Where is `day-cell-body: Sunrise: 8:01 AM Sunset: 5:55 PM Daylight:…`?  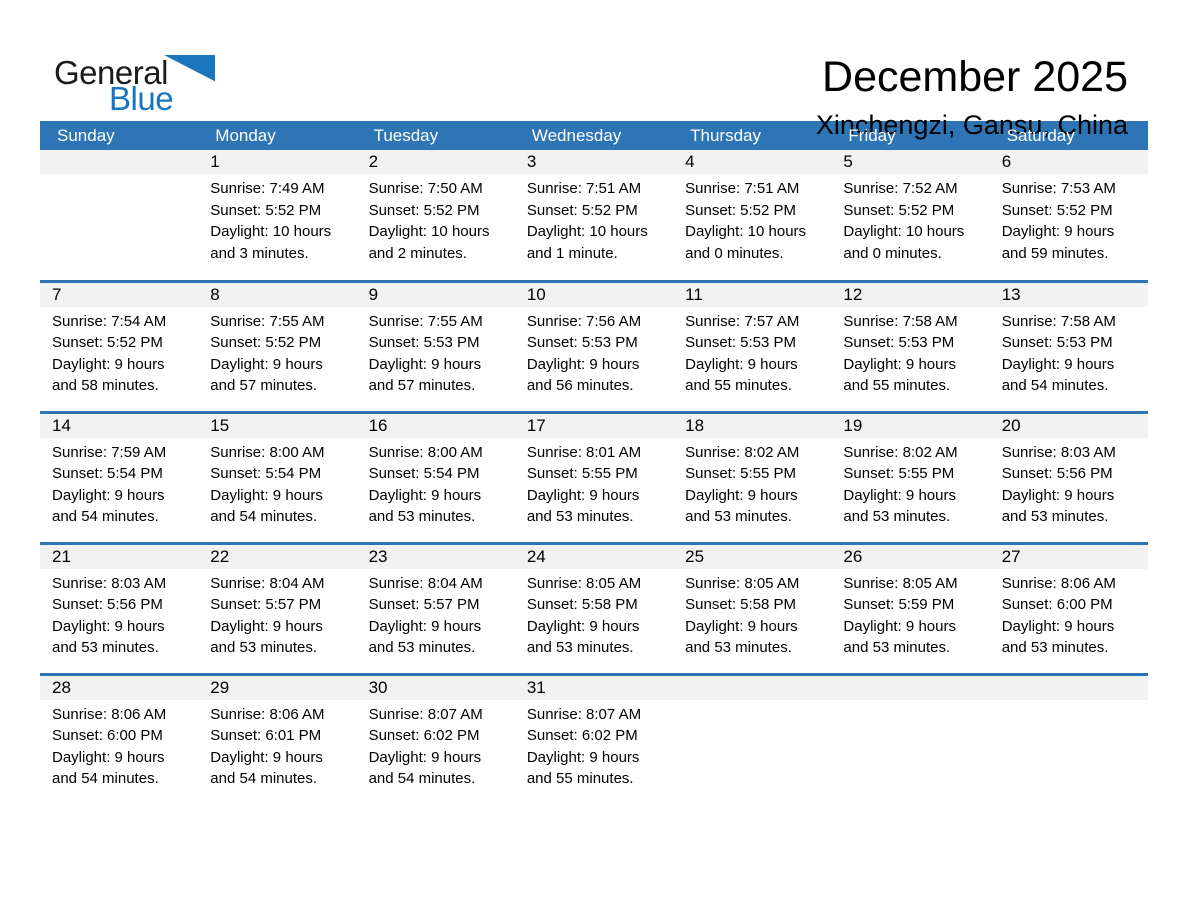 day-cell-body: Sunrise: 8:01 AM Sunset: 5:55 PM Daylight:… is located at coordinates (594, 483).